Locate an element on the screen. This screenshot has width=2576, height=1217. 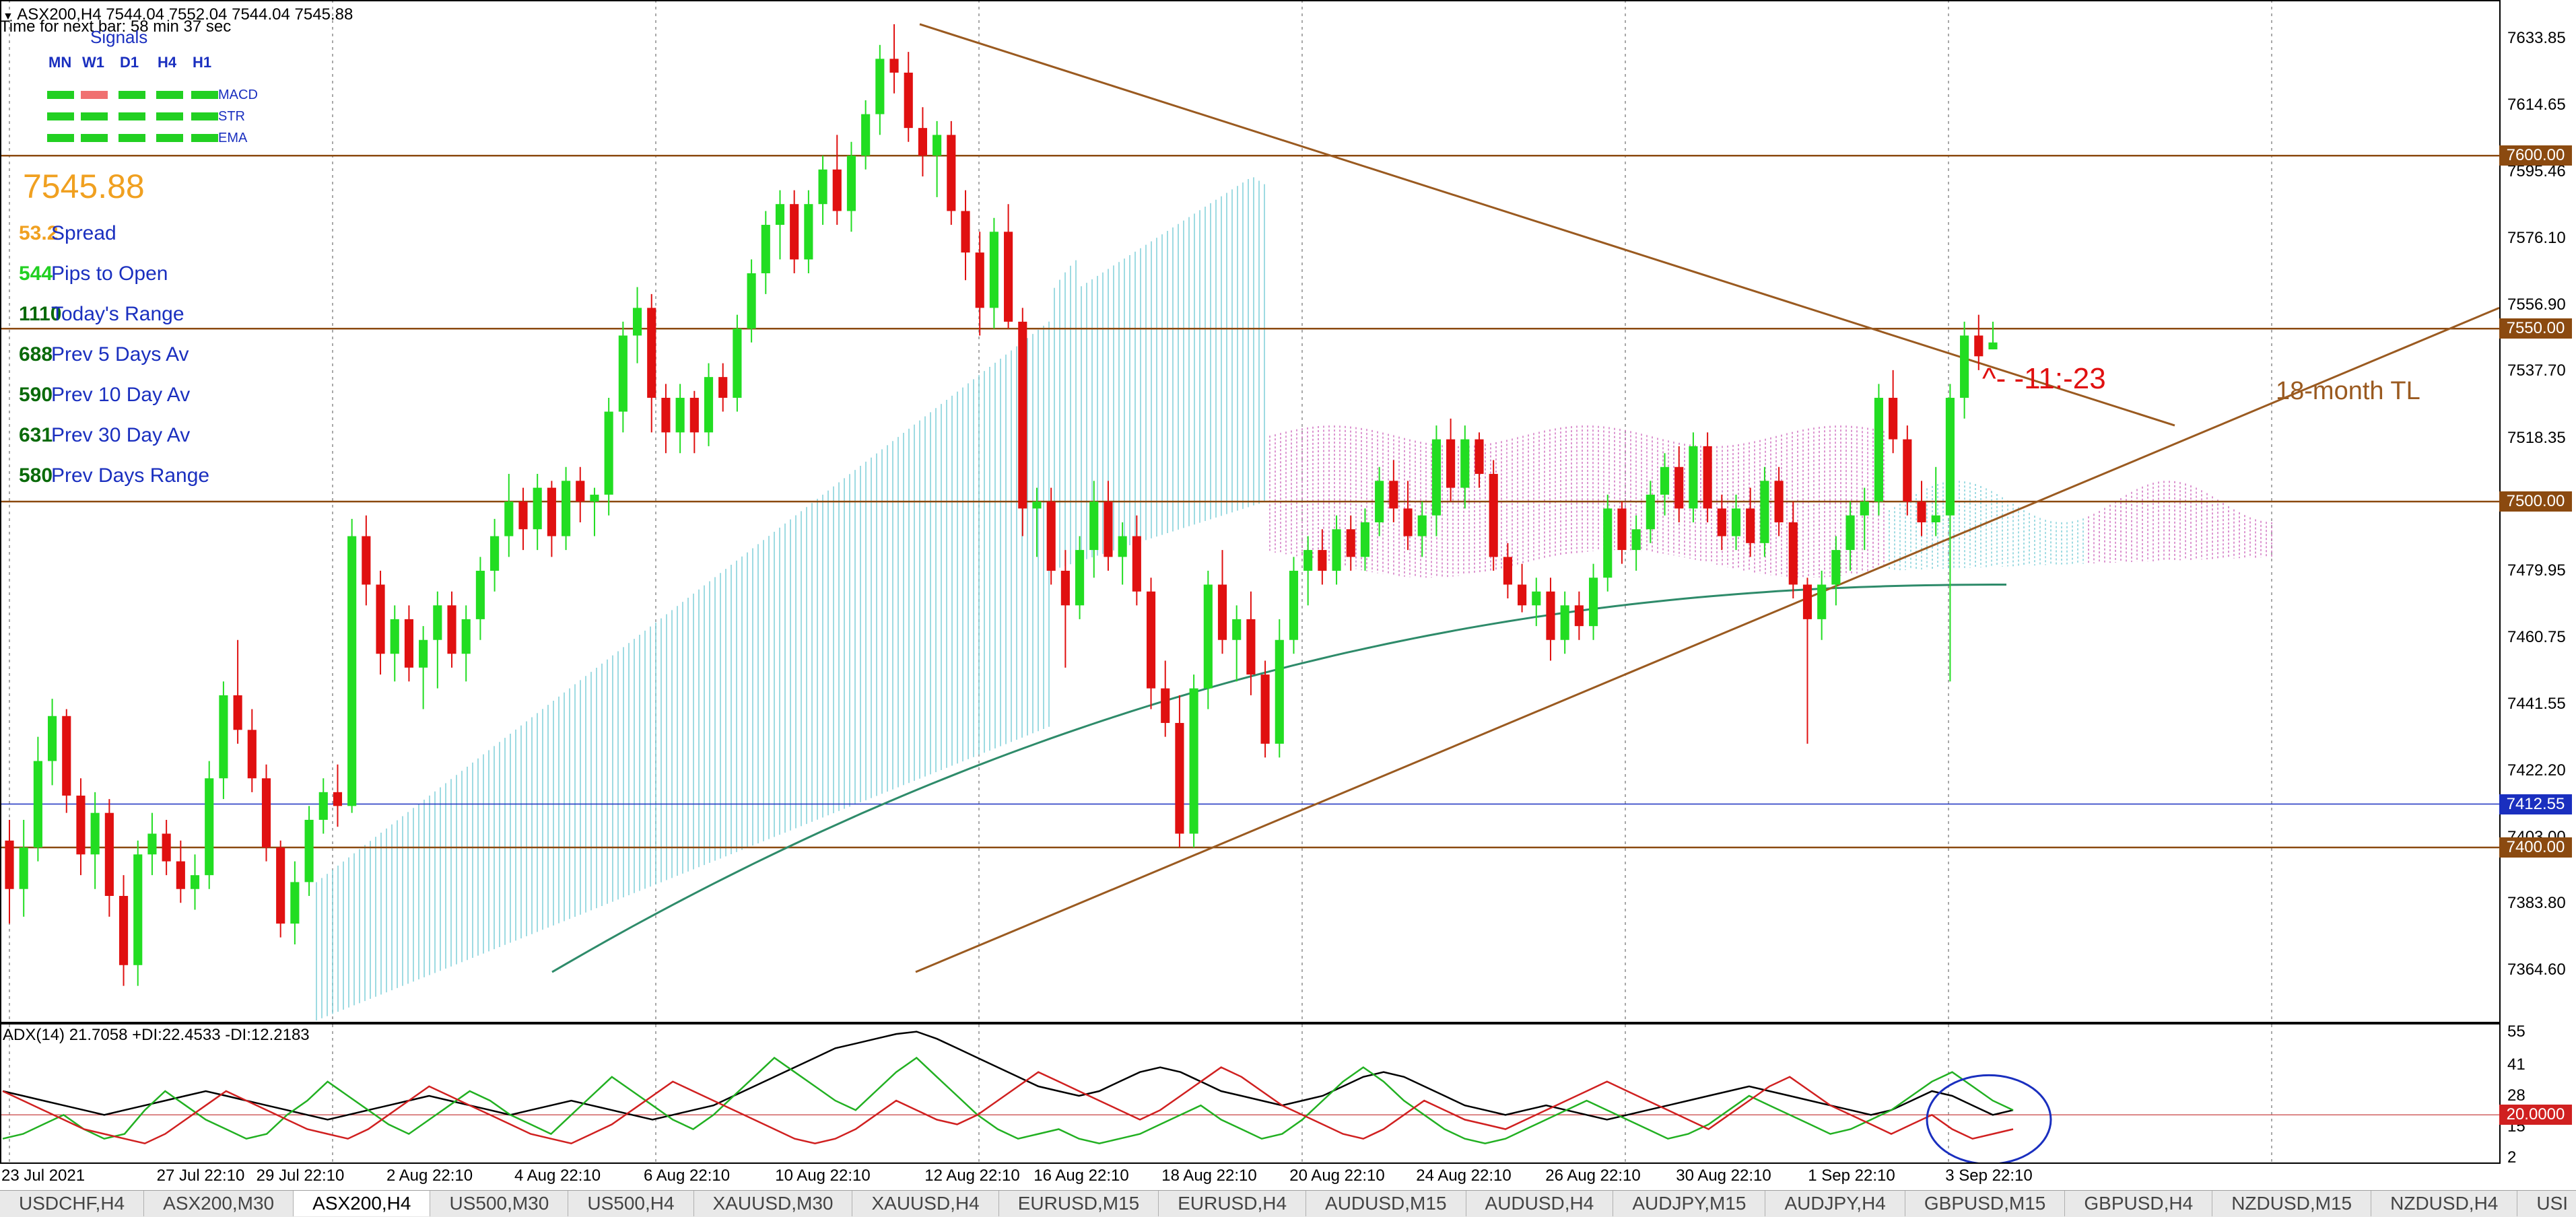
adx-series-line is located at coordinates (1008, 1105).